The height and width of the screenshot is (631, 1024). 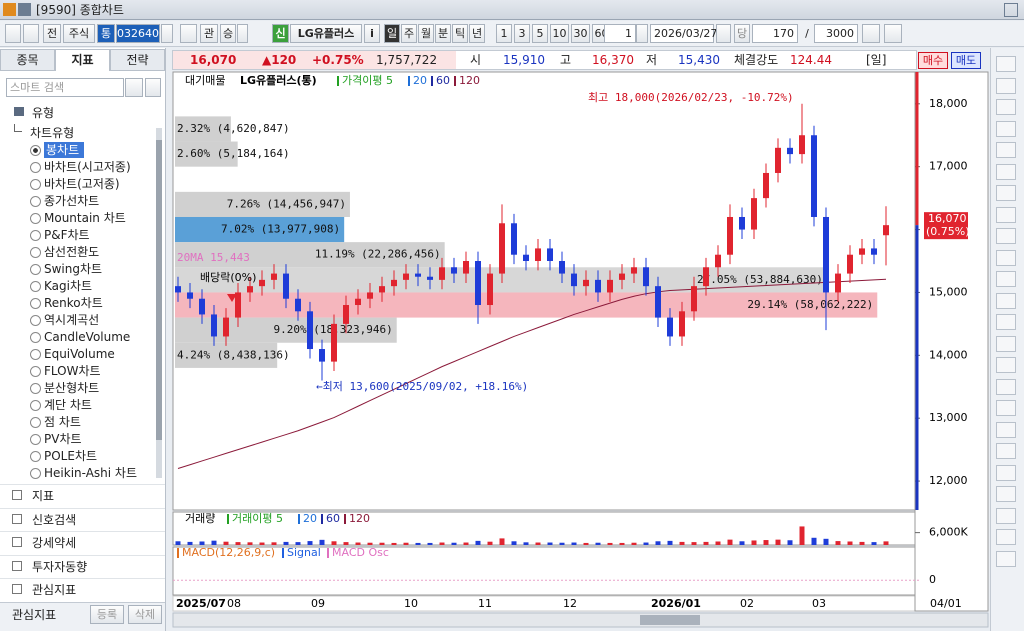 What do you see at coordinates (79, 33) in the screenshot?
I see `kind-button: 주식` at bounding box center [79, 33].